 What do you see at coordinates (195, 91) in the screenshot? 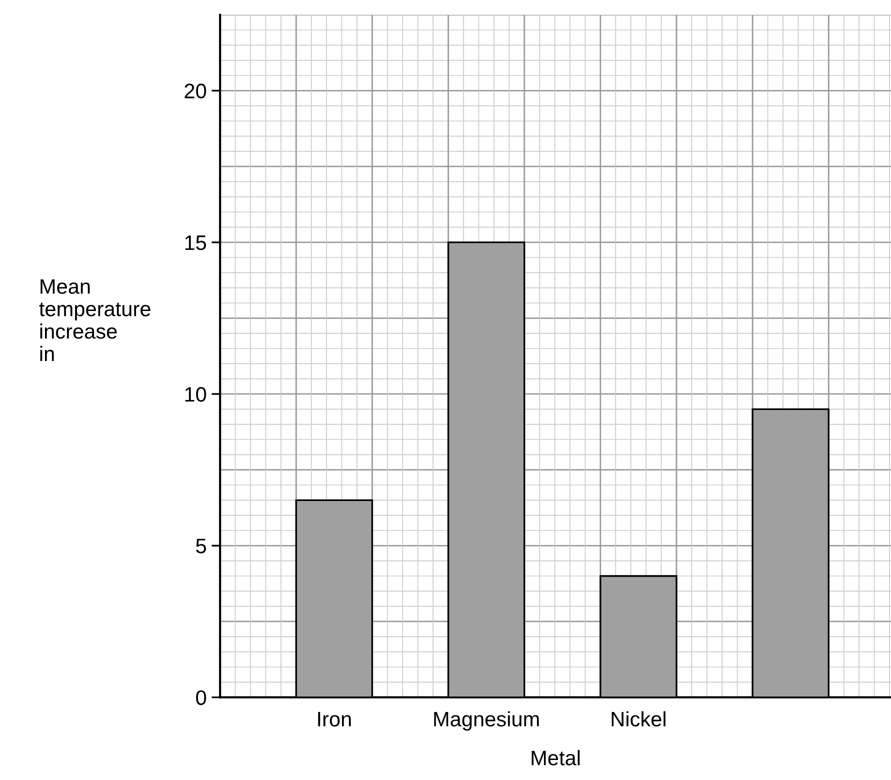
I see `y-tick-label: 20` at bounding box center [195, 91].